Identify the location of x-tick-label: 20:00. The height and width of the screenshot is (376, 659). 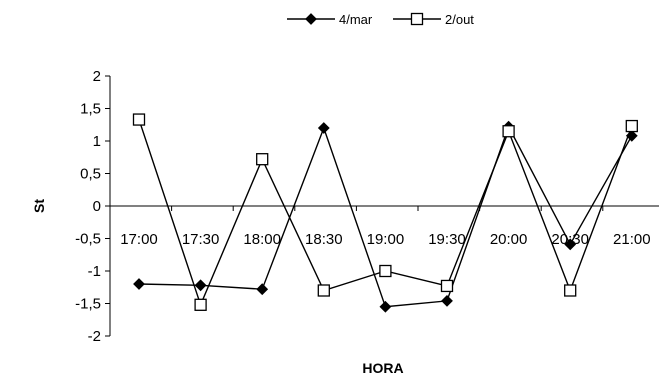
(509, 239).